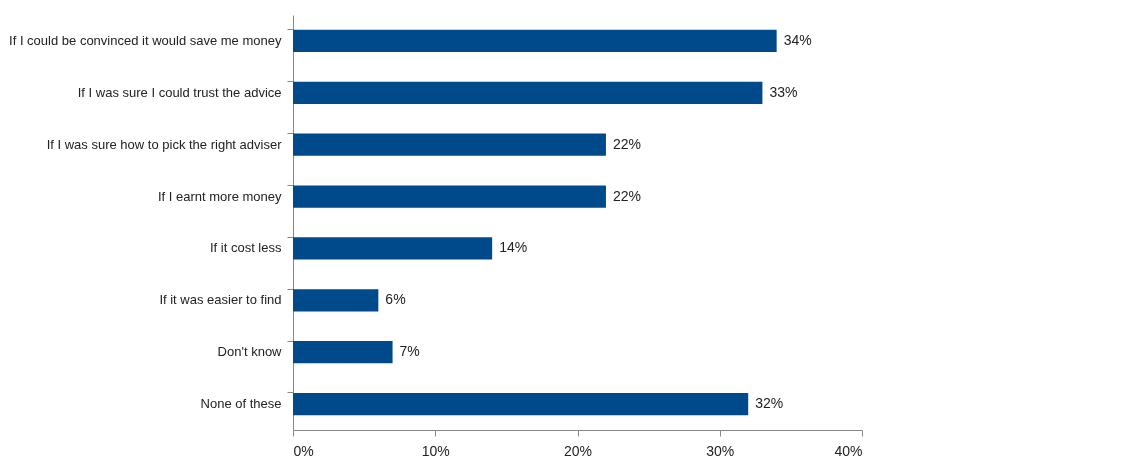  Describe the element at coordinates (769, 403) in the screenshot. I see `data-label: 32%` at that location.